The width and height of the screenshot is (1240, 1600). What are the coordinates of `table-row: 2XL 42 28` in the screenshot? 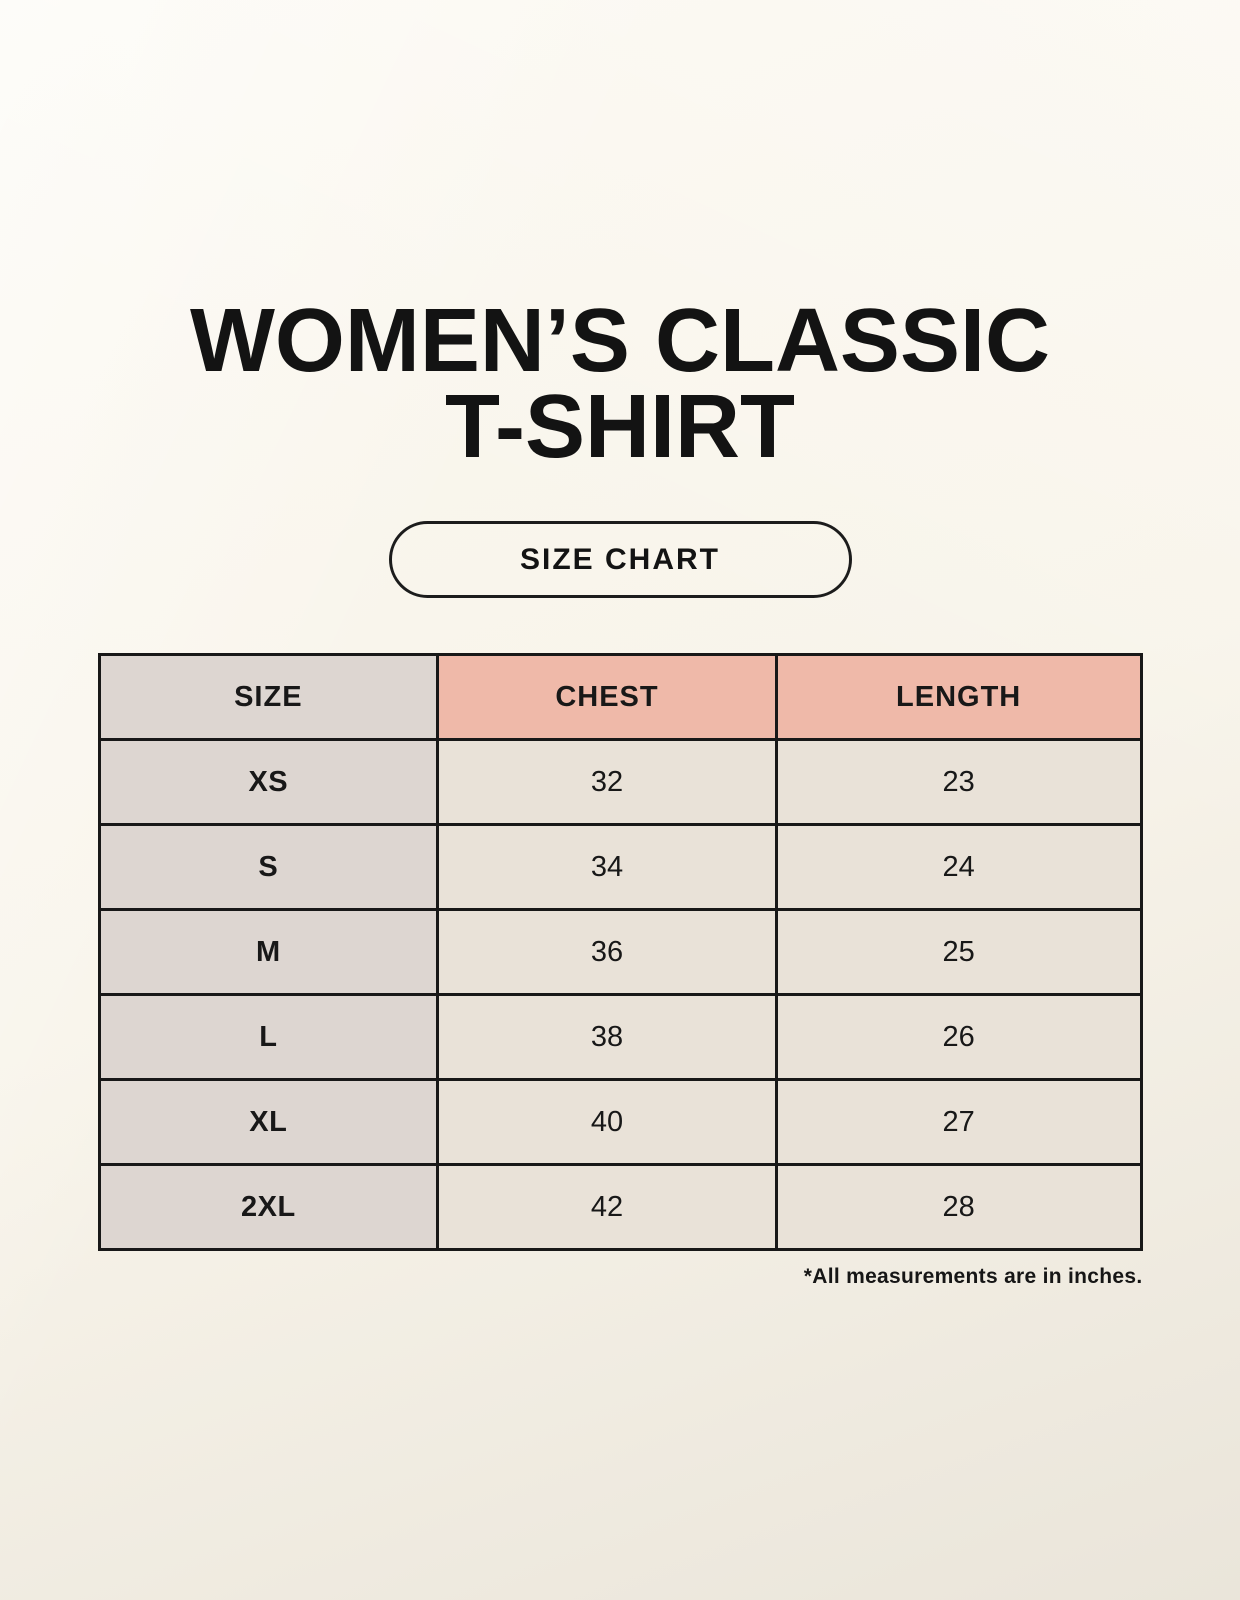 It's located at (620, 1207).